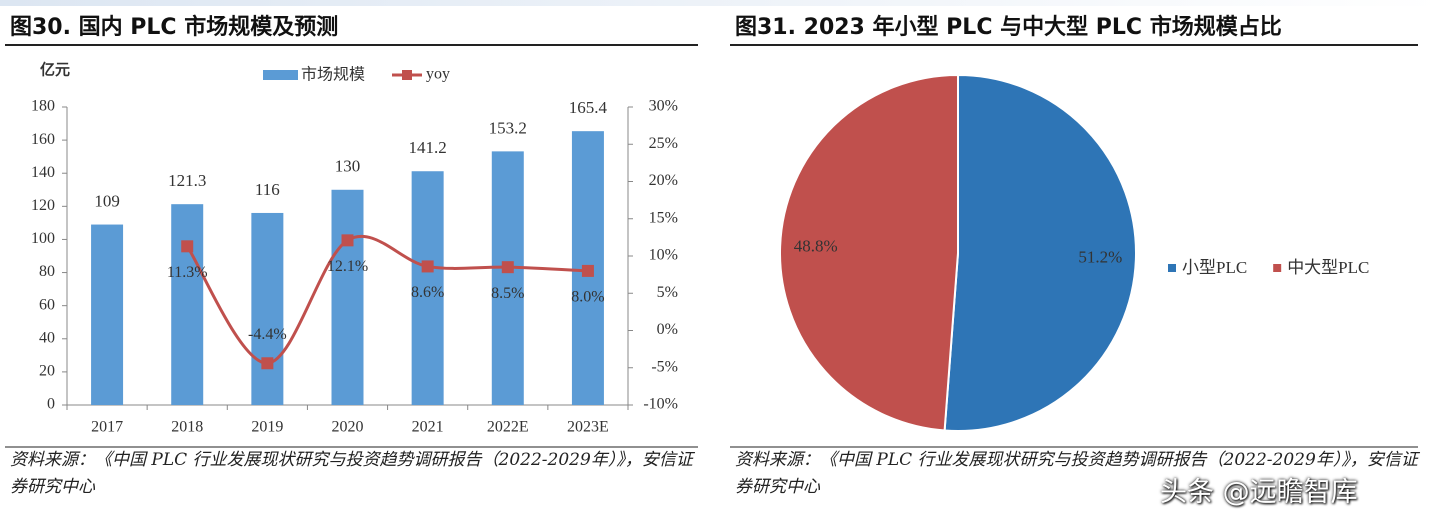 Image resolution: width=1443 pixels, height=518 pixels. What do you see at coordinates (663, 106) in the screenshot?
I see `y2-tick-label: 30%` at bounding box center [663, 106].